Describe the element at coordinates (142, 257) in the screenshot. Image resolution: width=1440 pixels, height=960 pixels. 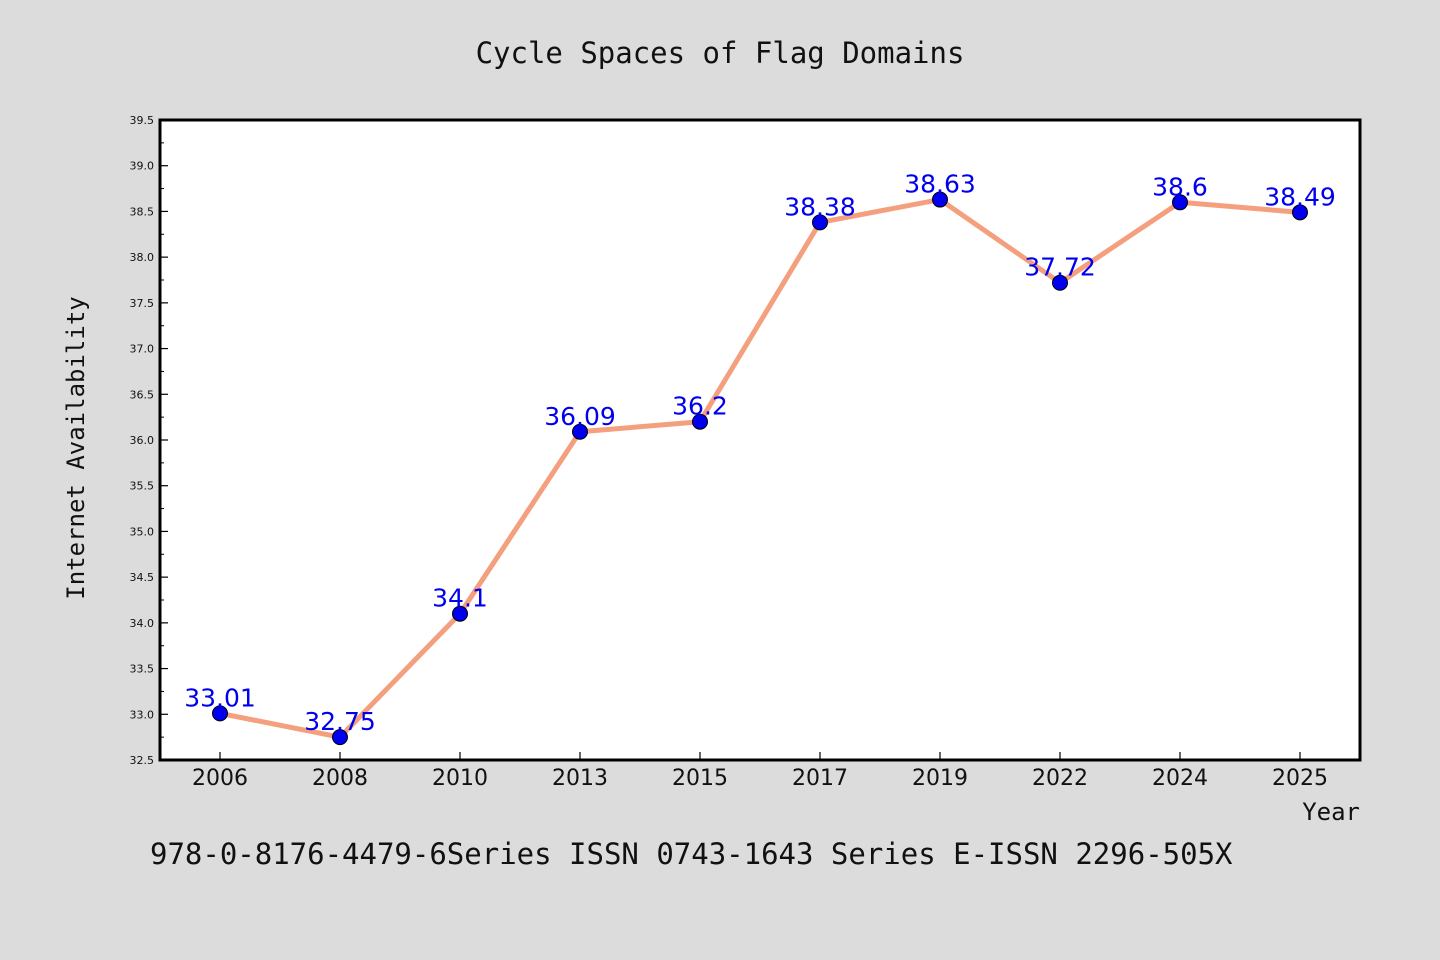
I see `y-tick-label: 38.0` at that location.